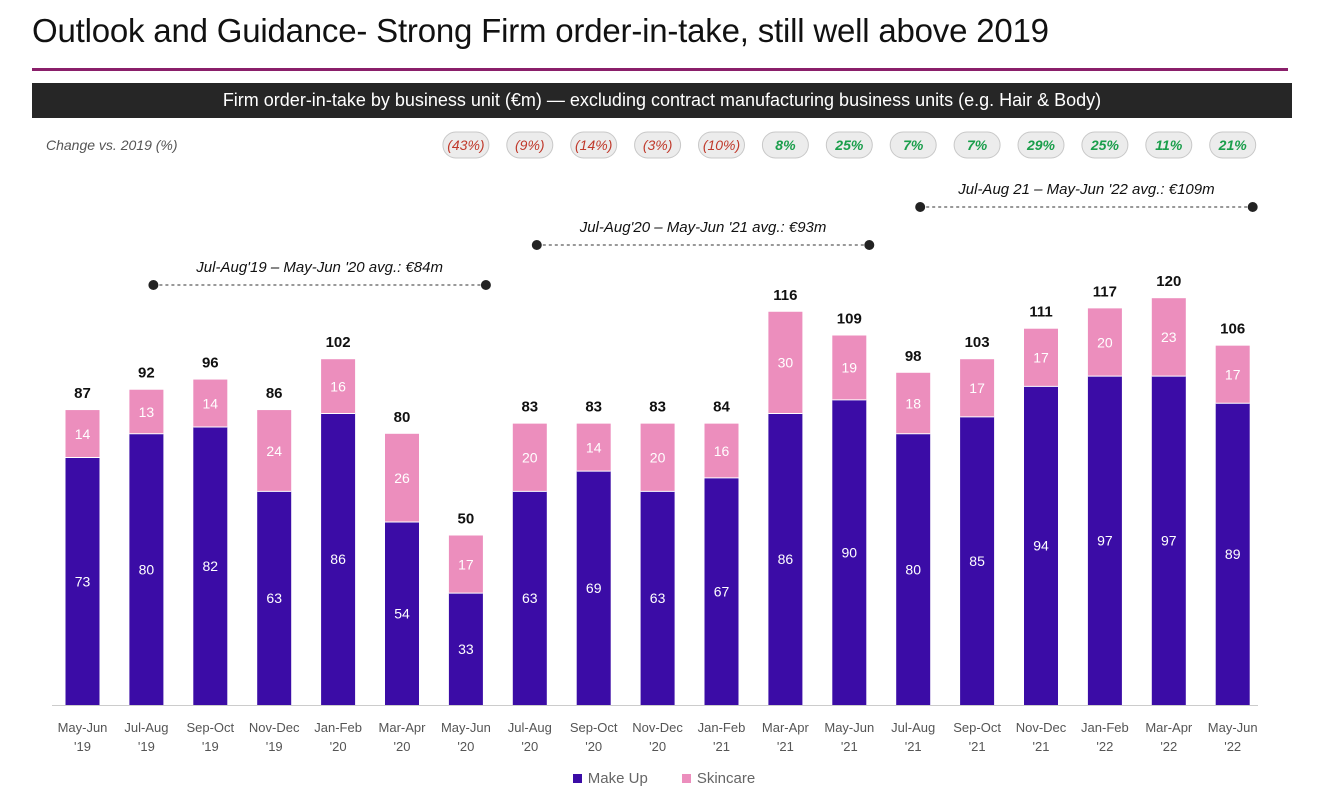  What do you see at coordinates (722, 727) in the screenshot?
I see `x-tick-label: Jan-Feb` at bounding box center [722, 727].